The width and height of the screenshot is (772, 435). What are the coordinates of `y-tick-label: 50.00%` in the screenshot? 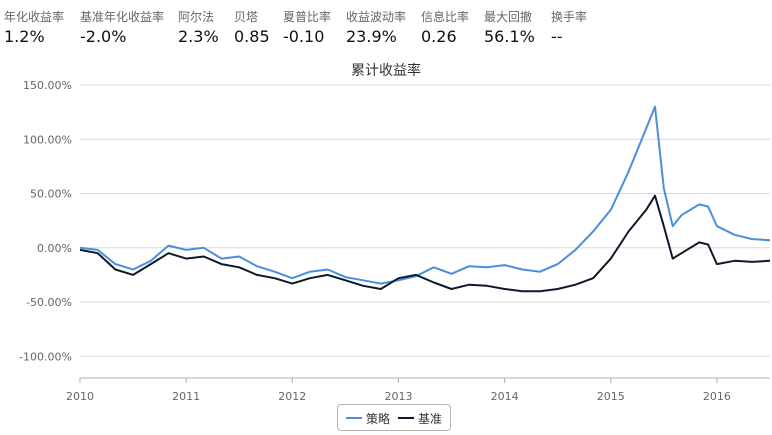 It's located at (51, 194).